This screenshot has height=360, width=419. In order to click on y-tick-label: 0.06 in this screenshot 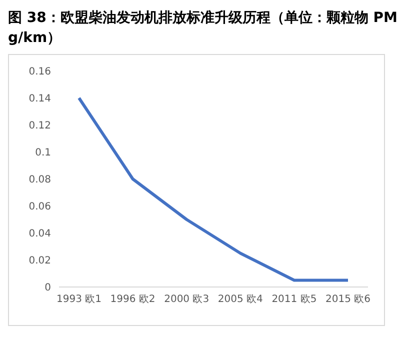, I will do `click(39, 207)`.